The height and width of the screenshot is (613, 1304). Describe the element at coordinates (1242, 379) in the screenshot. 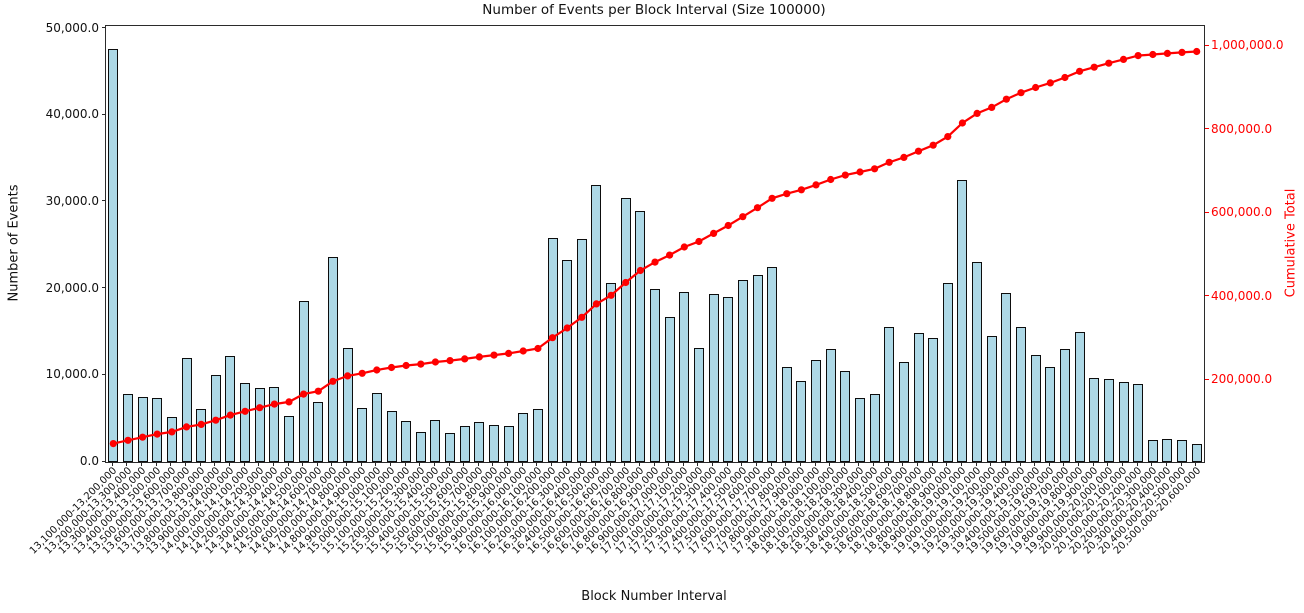

I see `y-tick-label-right: 200,000.0` at that location.